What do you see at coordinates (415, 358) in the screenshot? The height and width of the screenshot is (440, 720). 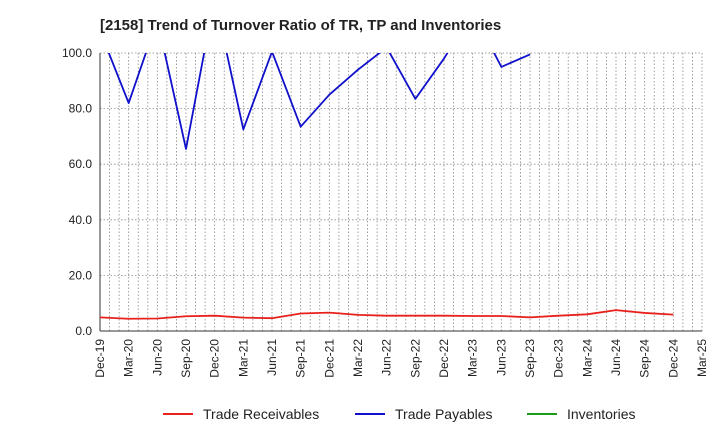 I see `x-tick-label: Sep-22` at bounding box center [415, 358].